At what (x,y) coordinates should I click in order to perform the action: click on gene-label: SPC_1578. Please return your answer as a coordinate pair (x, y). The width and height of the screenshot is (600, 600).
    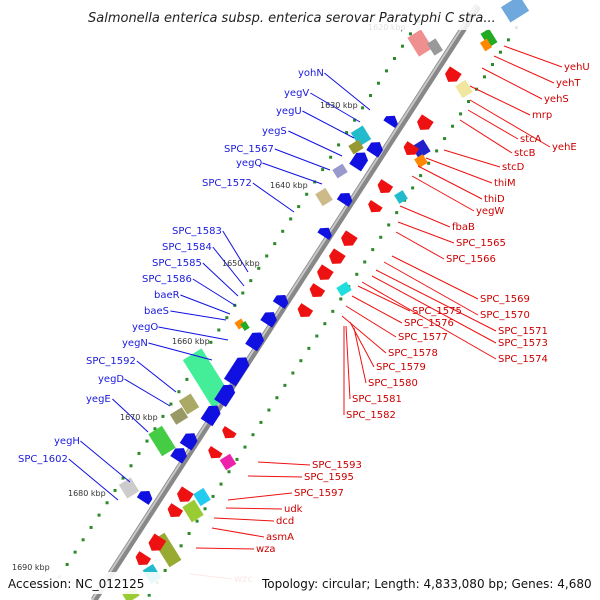
    Looking at the image, I should click on (413, 353).